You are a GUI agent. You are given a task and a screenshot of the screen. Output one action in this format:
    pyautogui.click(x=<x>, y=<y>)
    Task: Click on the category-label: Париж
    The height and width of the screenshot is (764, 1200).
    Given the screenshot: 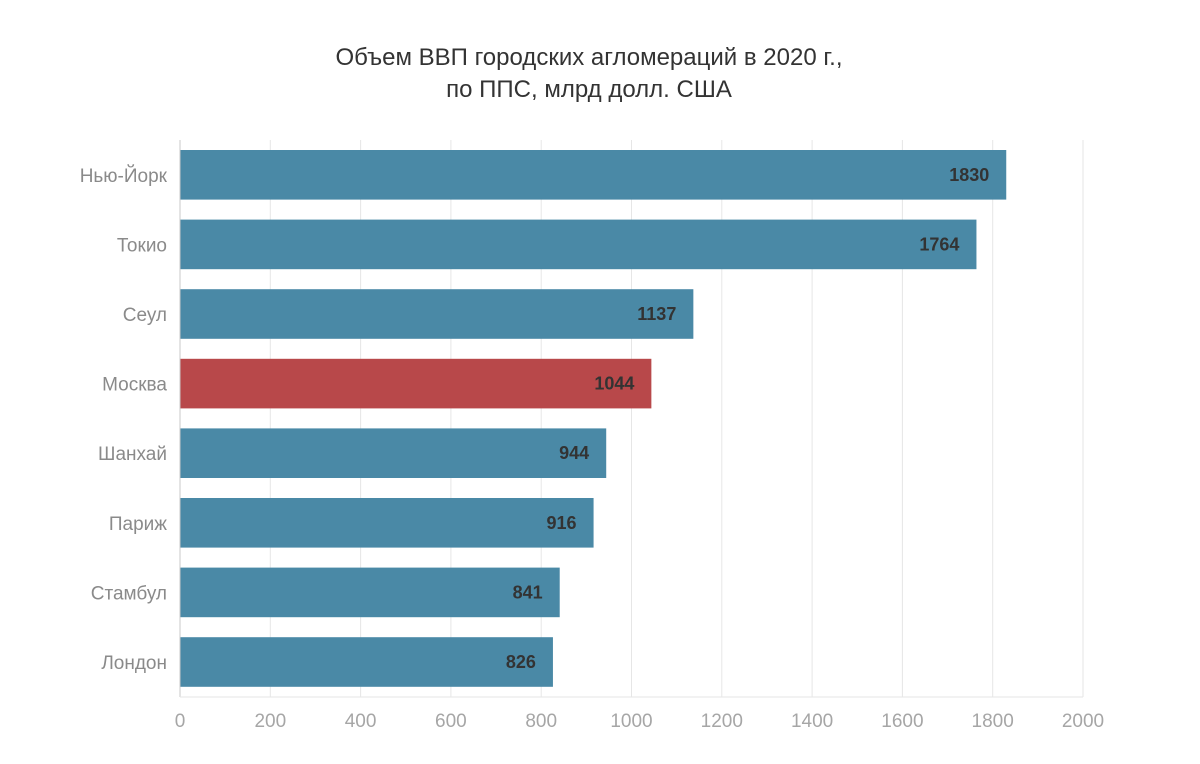 What is the action you would take?
    pyautogui.click(x=138, y=524)
    